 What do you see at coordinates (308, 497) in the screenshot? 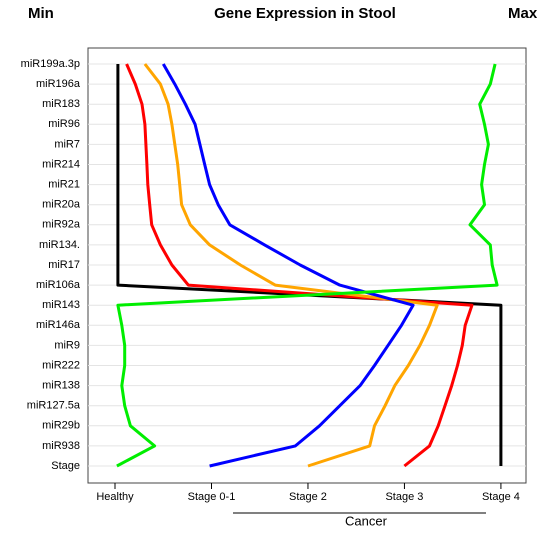
I see `x-tick-label: Stage 2` at bounding box center [308, 497].